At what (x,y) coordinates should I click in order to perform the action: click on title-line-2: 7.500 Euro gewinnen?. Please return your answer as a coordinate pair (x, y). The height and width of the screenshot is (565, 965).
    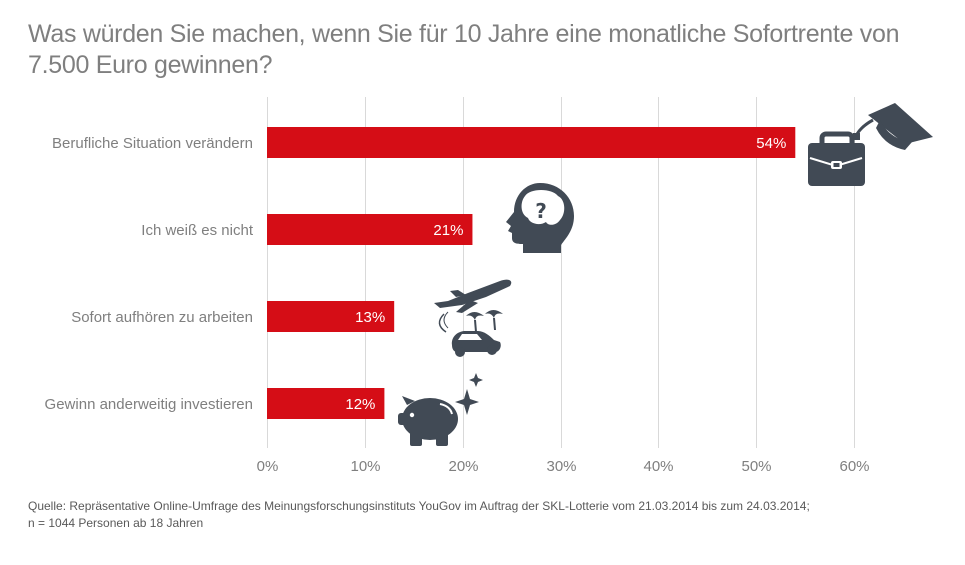
    Looking at the image, I should click on (150, 65).